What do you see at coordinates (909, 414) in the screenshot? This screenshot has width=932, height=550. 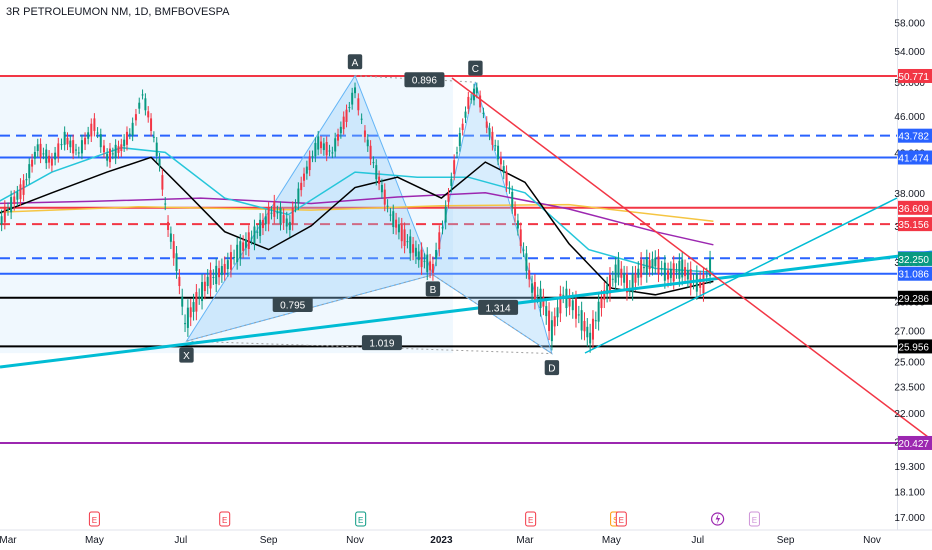 I see `y-tick-label: 22.000` at bounding box center [909, 414].